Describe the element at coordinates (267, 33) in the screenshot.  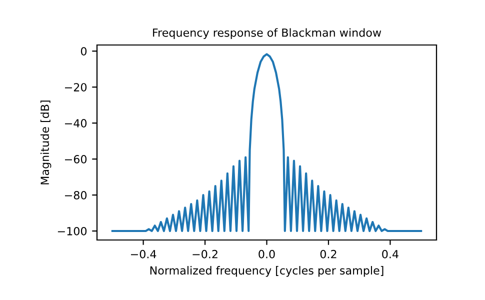
I see `chart-title: Frequency response of Blackman window` at that location.